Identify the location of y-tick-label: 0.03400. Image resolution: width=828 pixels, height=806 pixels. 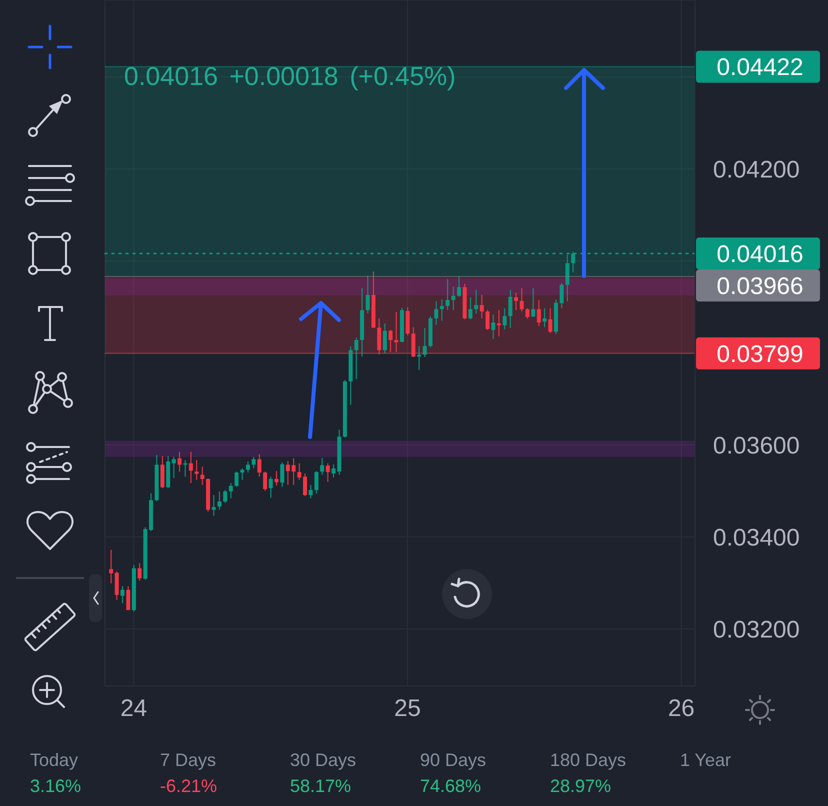
(756, 538).